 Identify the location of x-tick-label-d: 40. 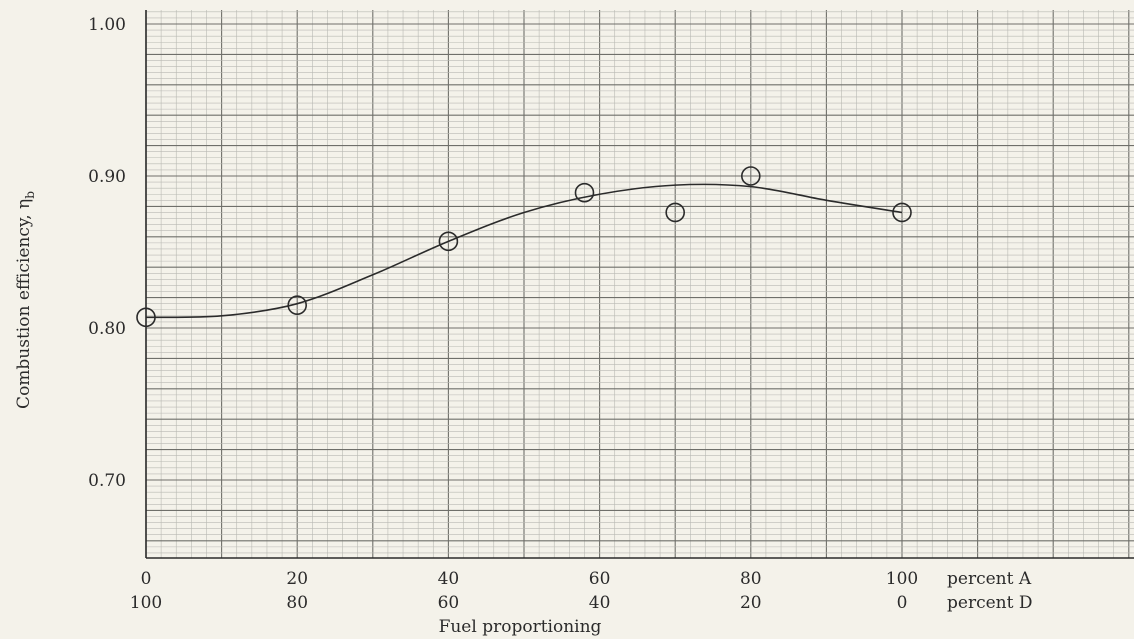
(600, 603).